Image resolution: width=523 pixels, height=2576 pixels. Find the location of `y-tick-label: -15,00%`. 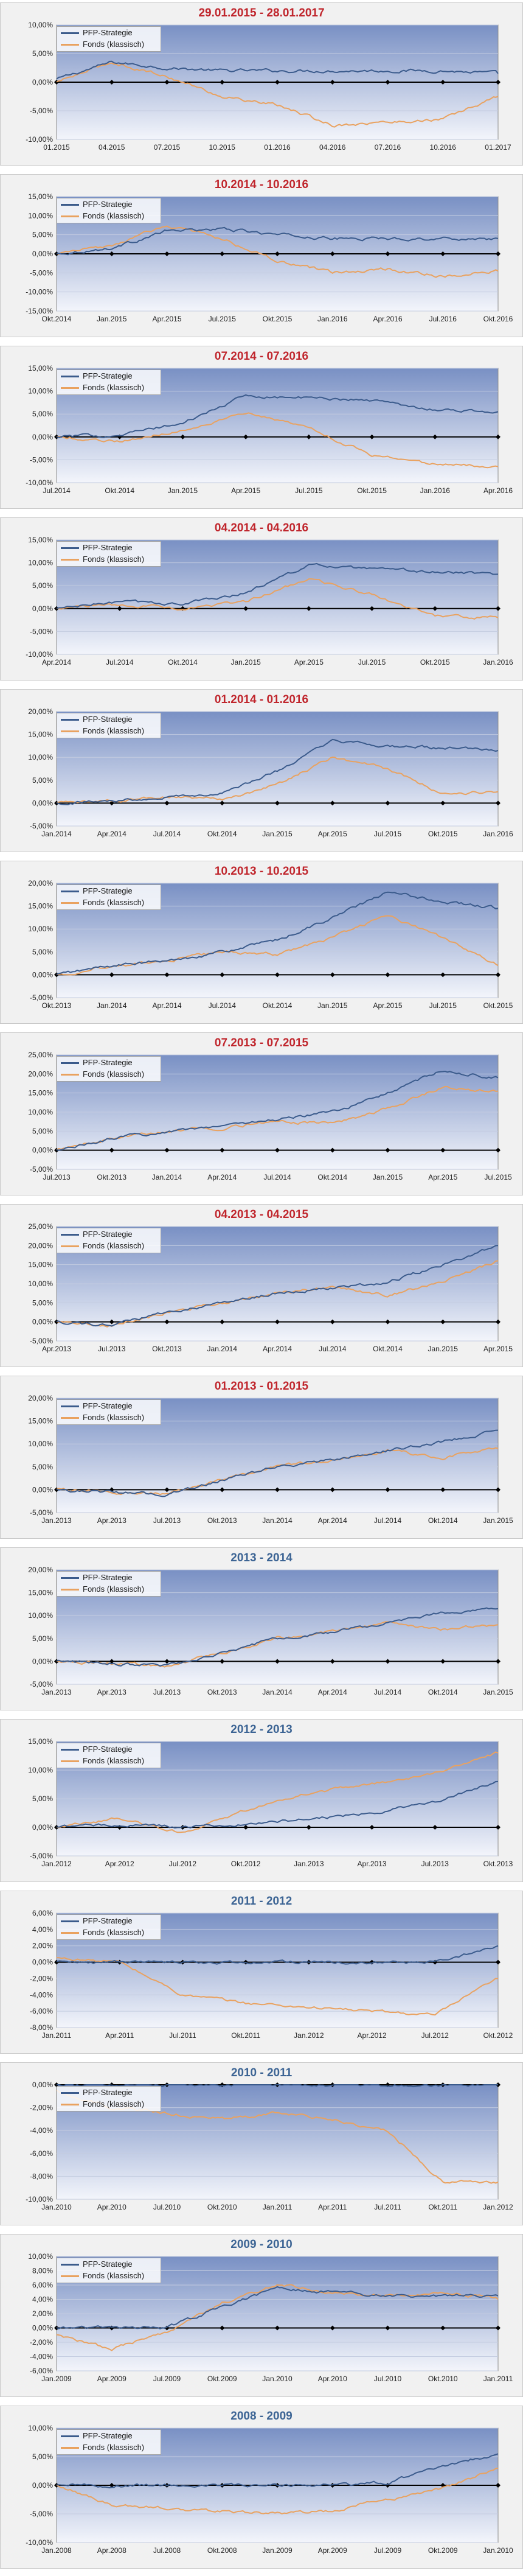

y-tick-label: -15,00% is located at coordinates (40, 311).